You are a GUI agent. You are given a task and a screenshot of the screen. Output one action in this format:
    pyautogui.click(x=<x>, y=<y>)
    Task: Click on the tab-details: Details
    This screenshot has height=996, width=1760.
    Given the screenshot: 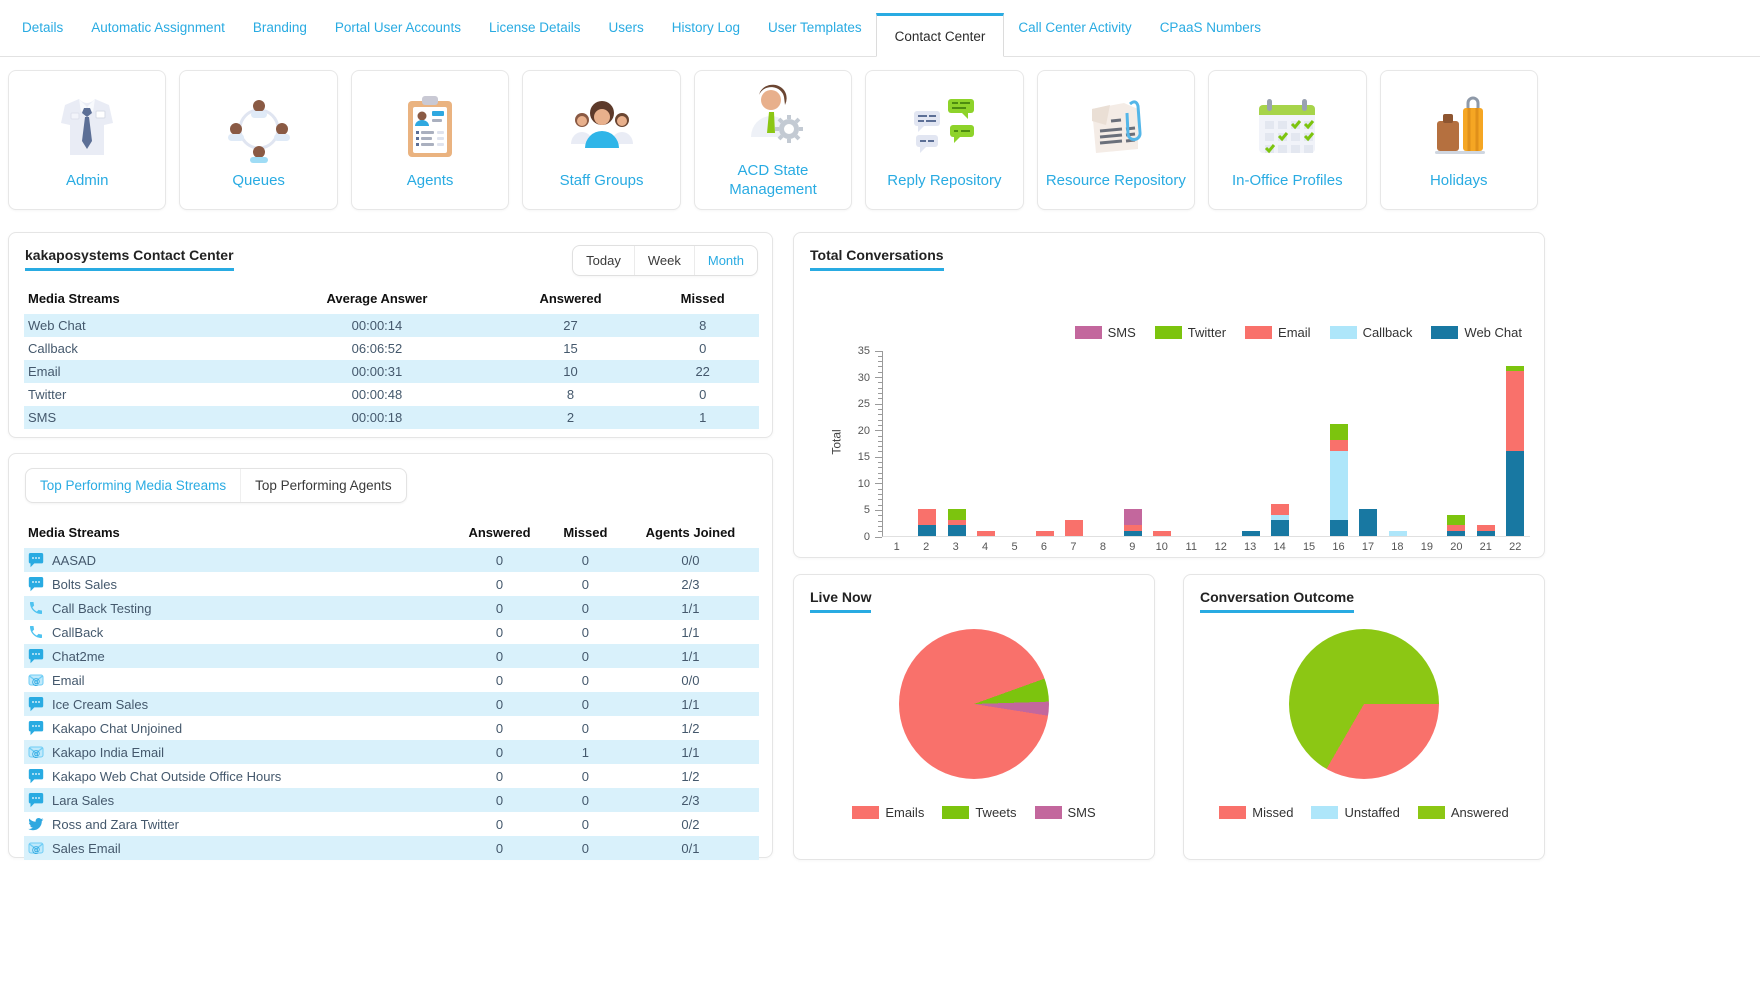 What is the action you would take?
    pyautogui.click(x=43, y=27)
    